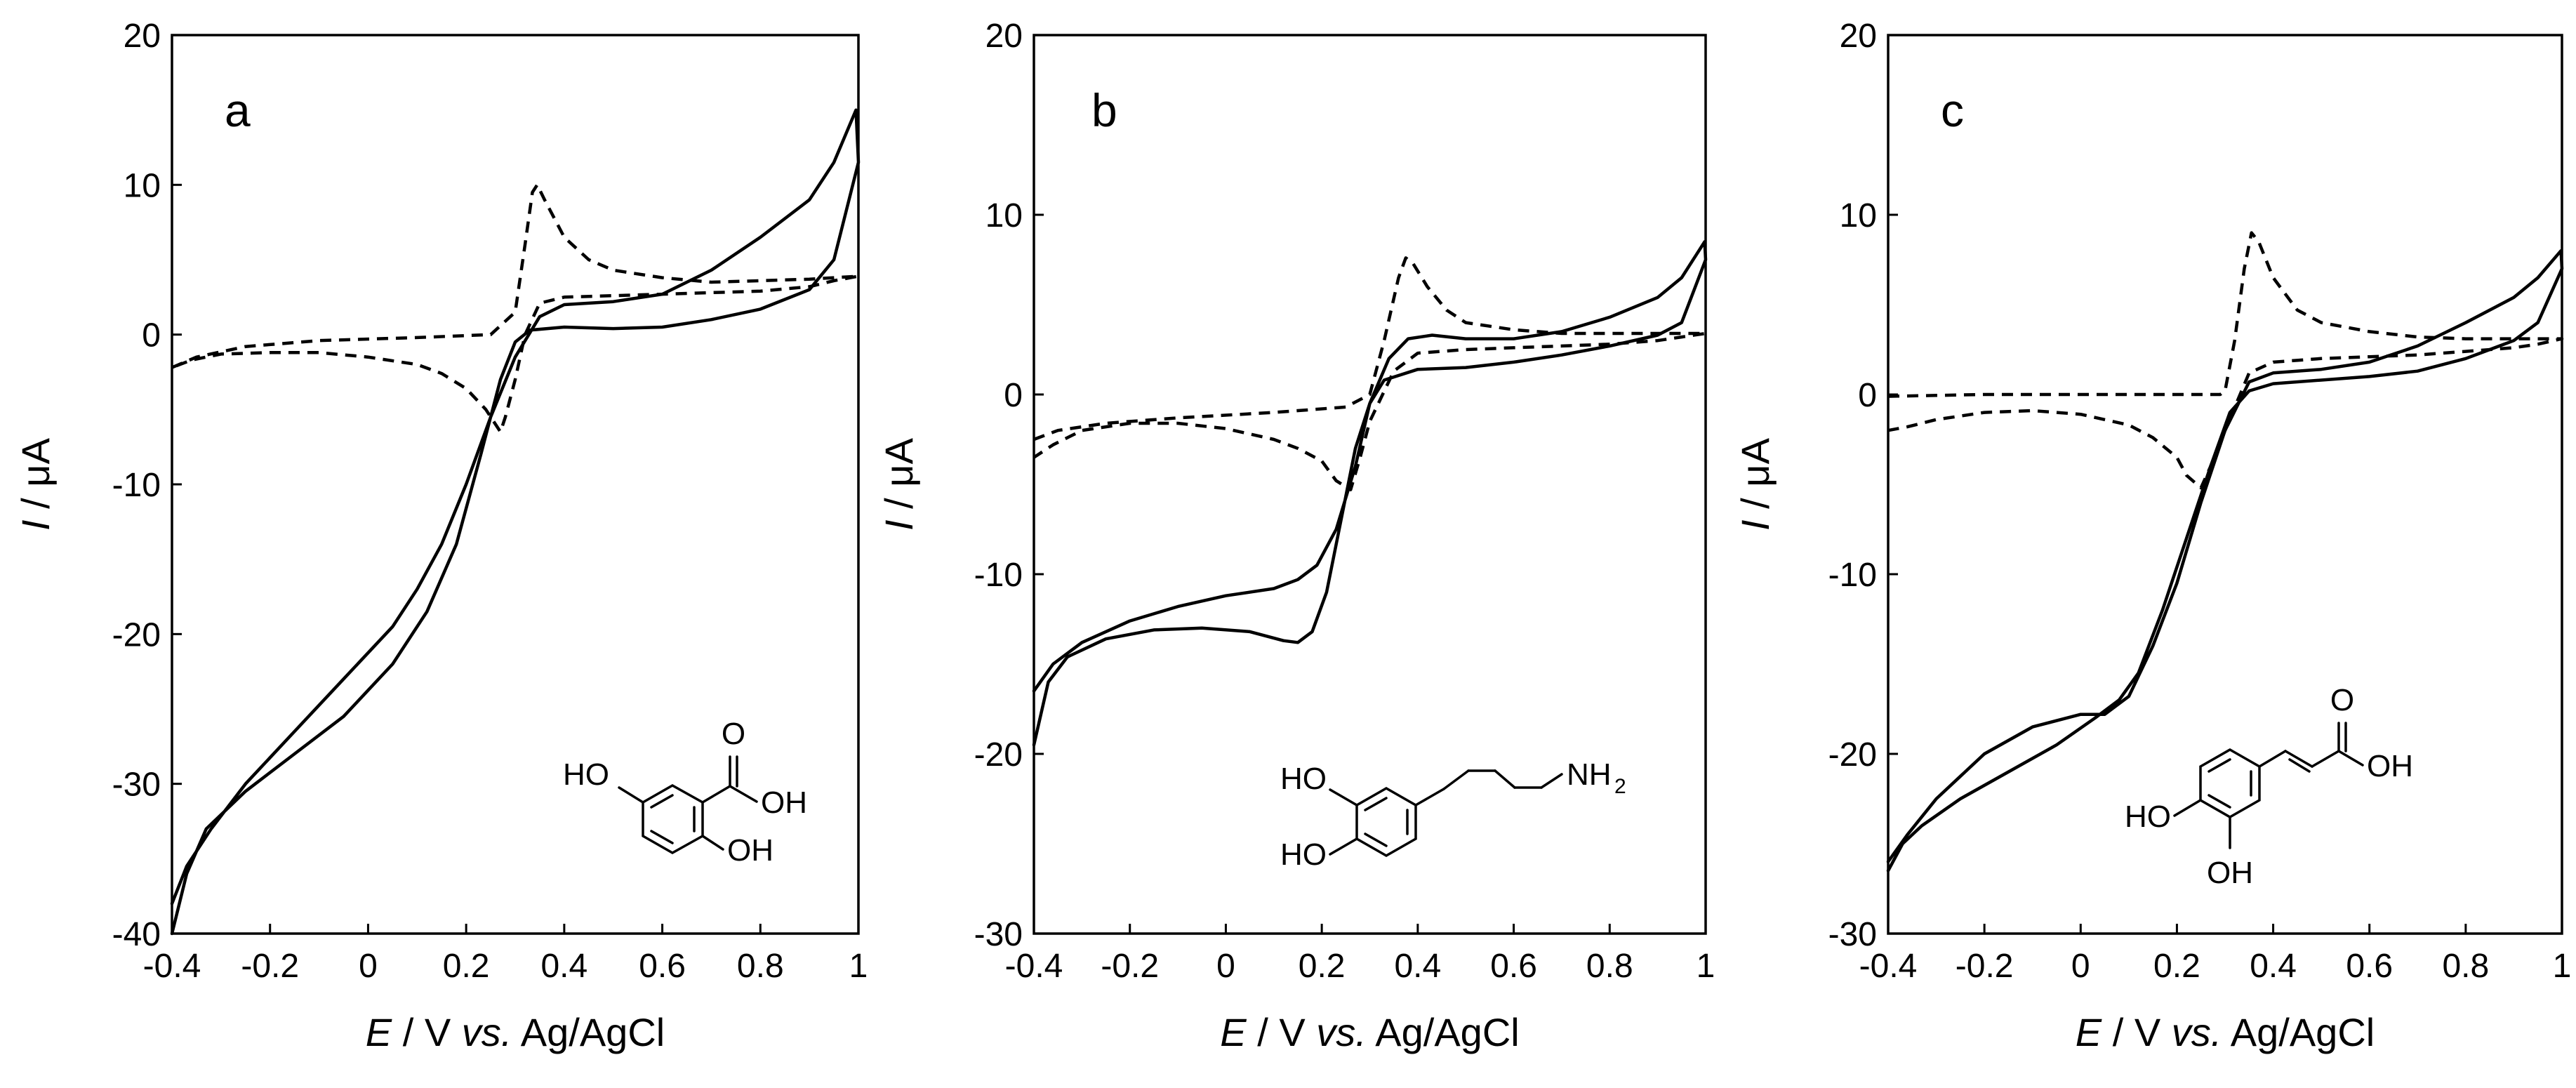  Describe the element at coordinates (1706, 966) in the screenshot. I see `x-tick-label-b-7: 1` at that location.